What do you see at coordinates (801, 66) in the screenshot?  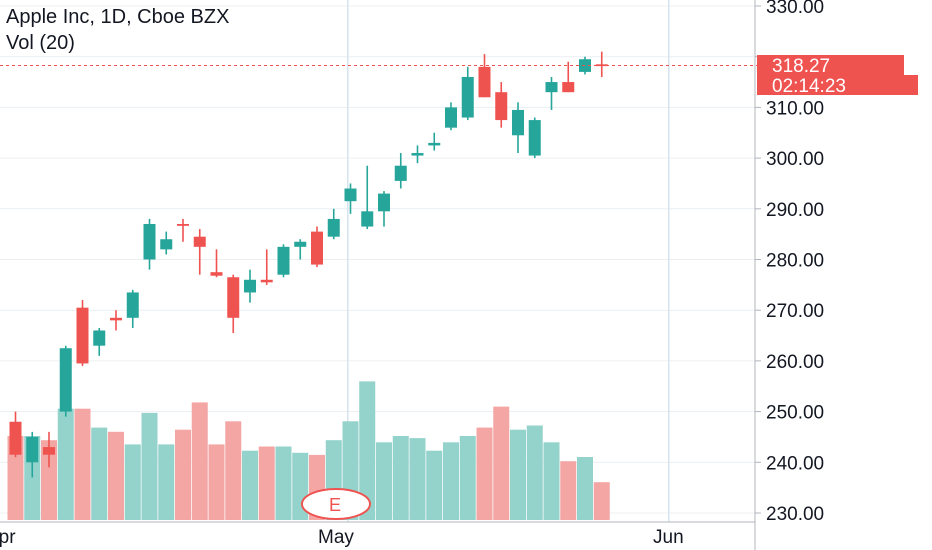 I see `last-price-tag: 318.27` at bounding box center [801, 66].